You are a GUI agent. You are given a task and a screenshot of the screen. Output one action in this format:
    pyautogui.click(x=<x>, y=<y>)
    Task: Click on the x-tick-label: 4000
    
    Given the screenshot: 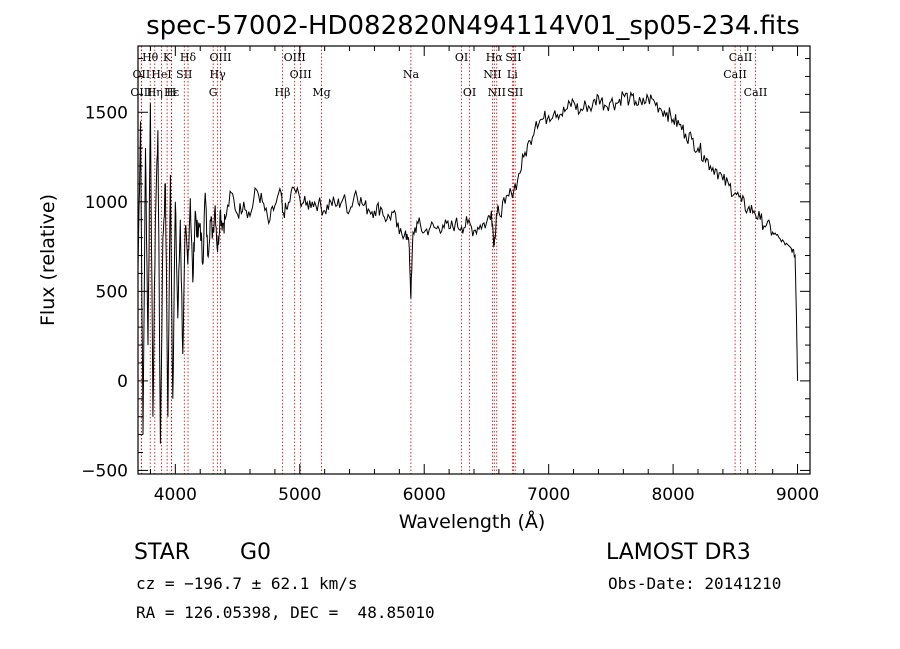 What is the action you would take?
    pyautogui.click(x=175, y=495)
    